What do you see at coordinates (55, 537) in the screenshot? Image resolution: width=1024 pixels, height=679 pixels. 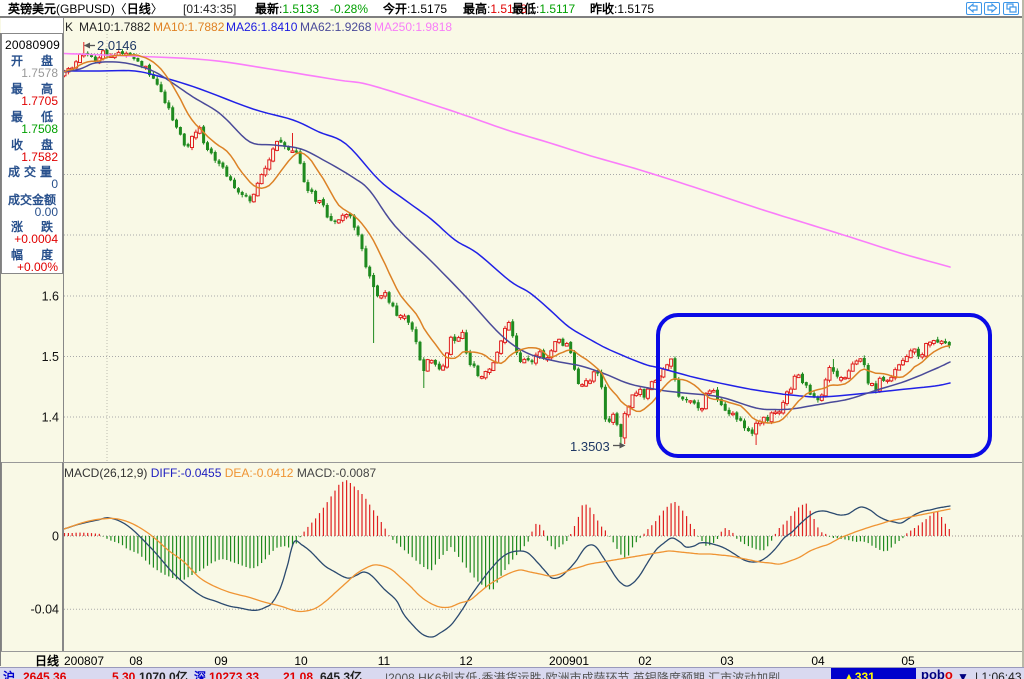 I see `svg-text: 0` at bounding box center [55, 537].